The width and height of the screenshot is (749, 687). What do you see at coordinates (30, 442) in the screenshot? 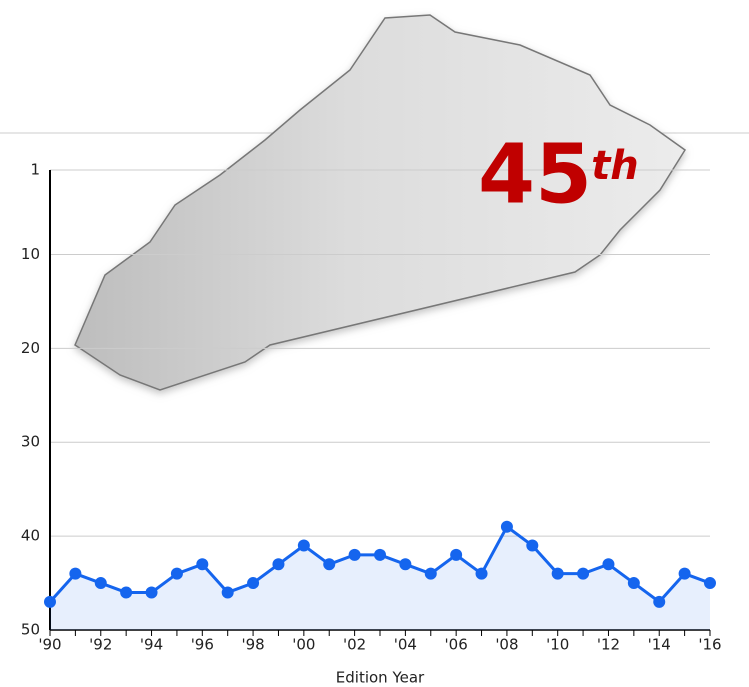
I see `y-tick-label: 30` at bounding box center [30, 442].